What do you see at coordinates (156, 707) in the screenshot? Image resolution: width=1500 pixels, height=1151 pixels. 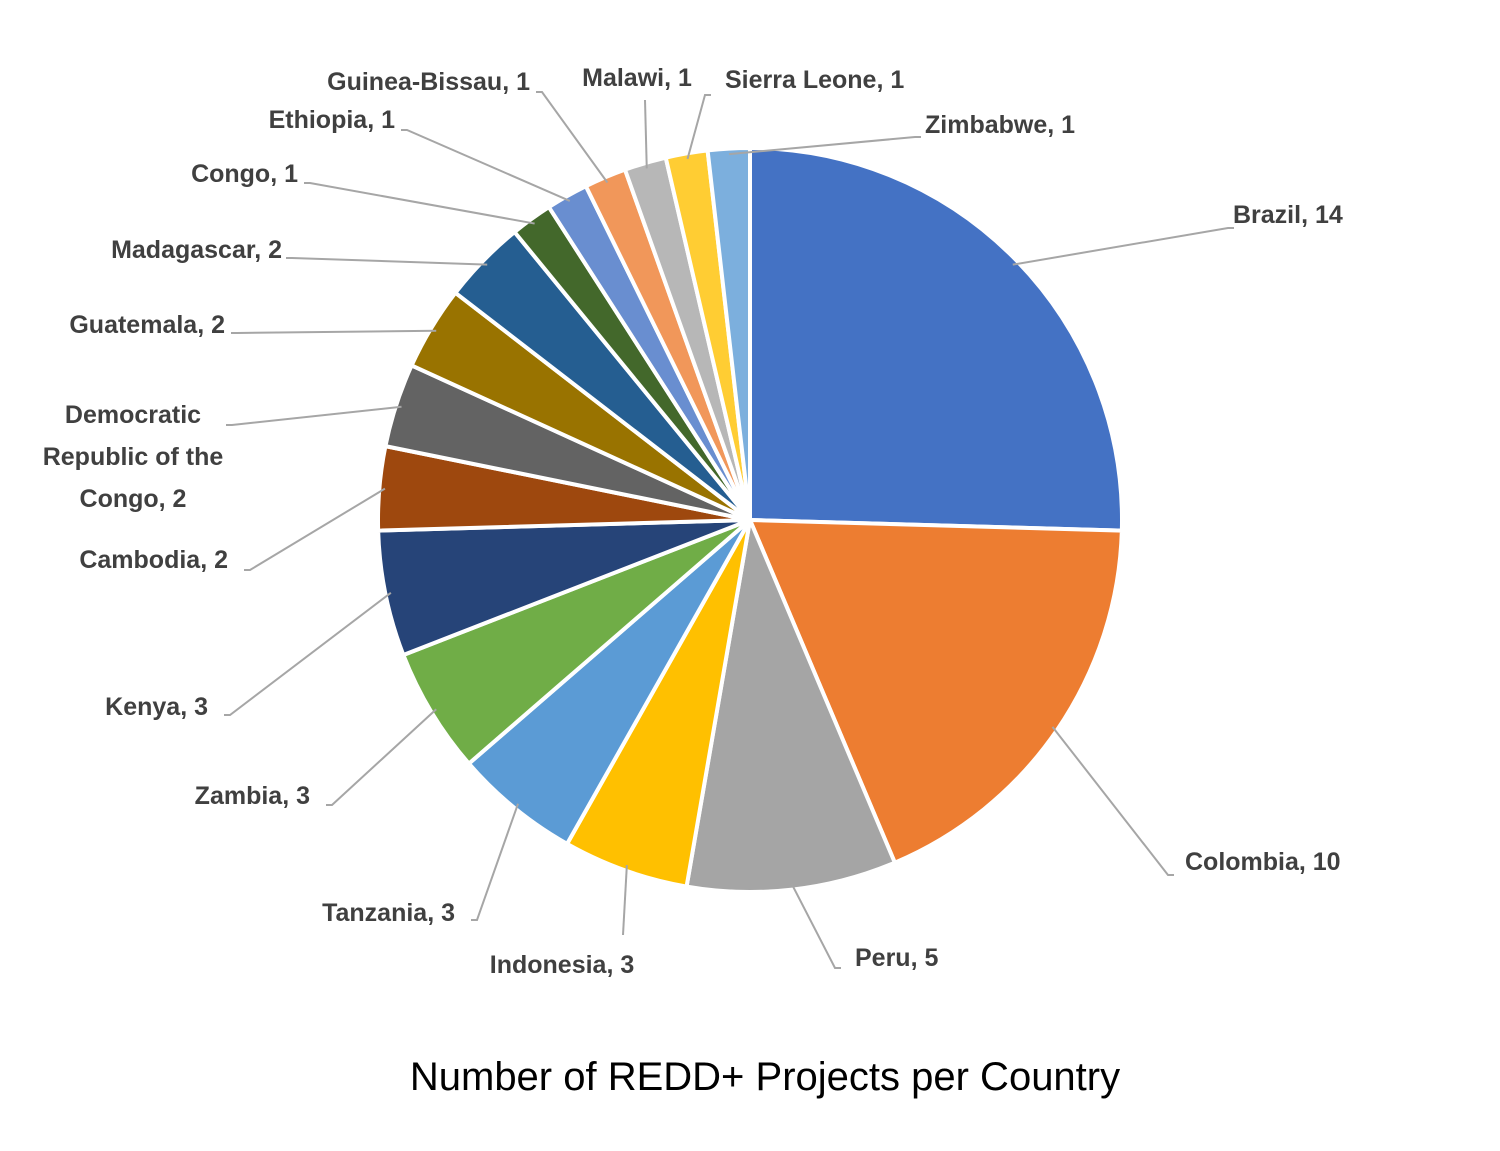 I see `data-label: Kenya, 3` at bounding box center [156, 707].